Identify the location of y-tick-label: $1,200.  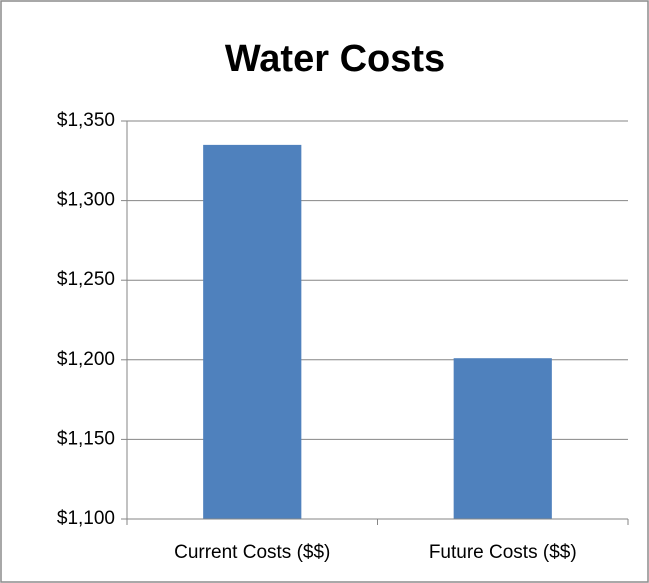
(86, 359).